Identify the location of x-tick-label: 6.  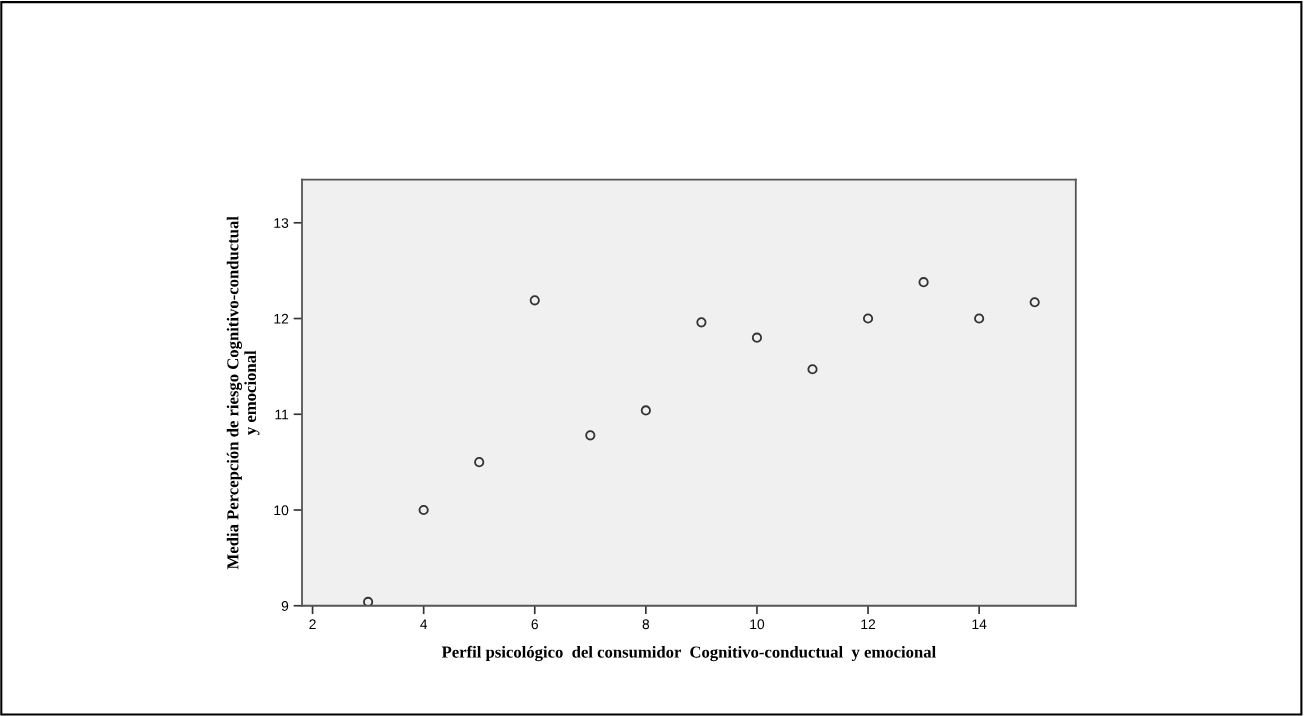
(535, 624).